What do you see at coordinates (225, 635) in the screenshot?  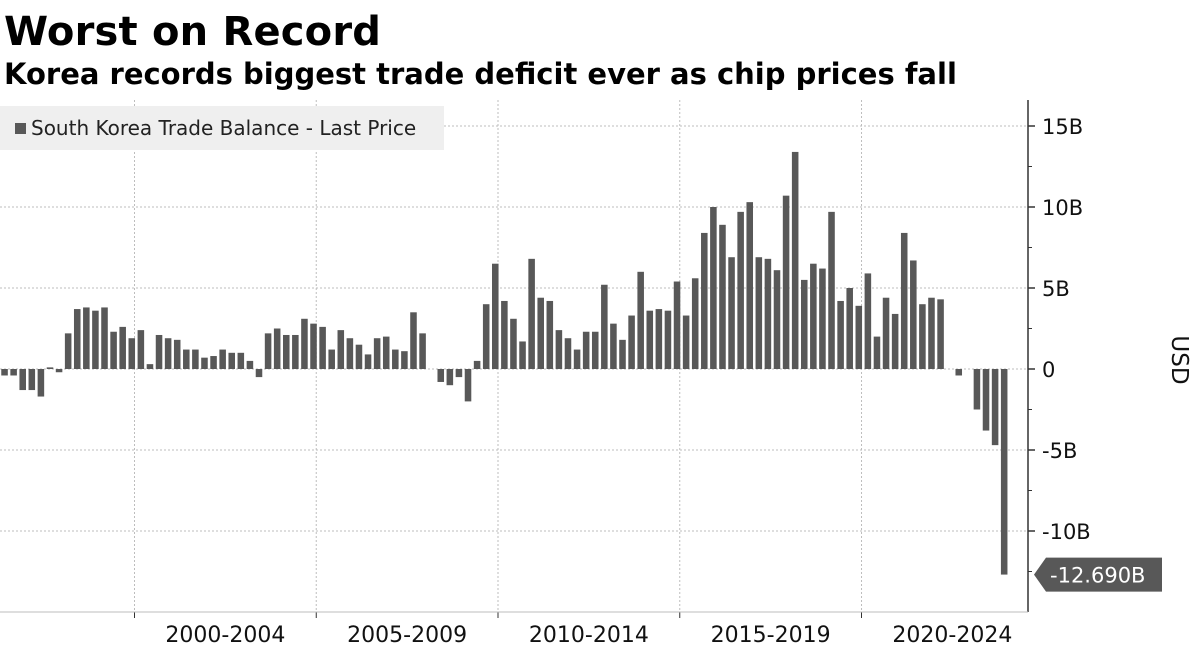 I see `x-tick-label: 2000-2004` at bounding box center [225, 635].